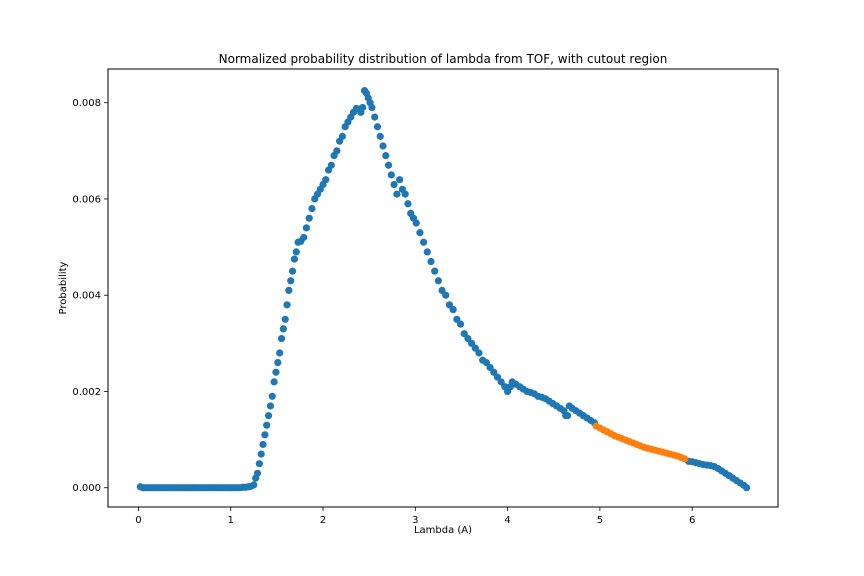  Describe the element at coordinates (692, 520) in the screenshot. I see `x-tick-label-6: 6` at that location.